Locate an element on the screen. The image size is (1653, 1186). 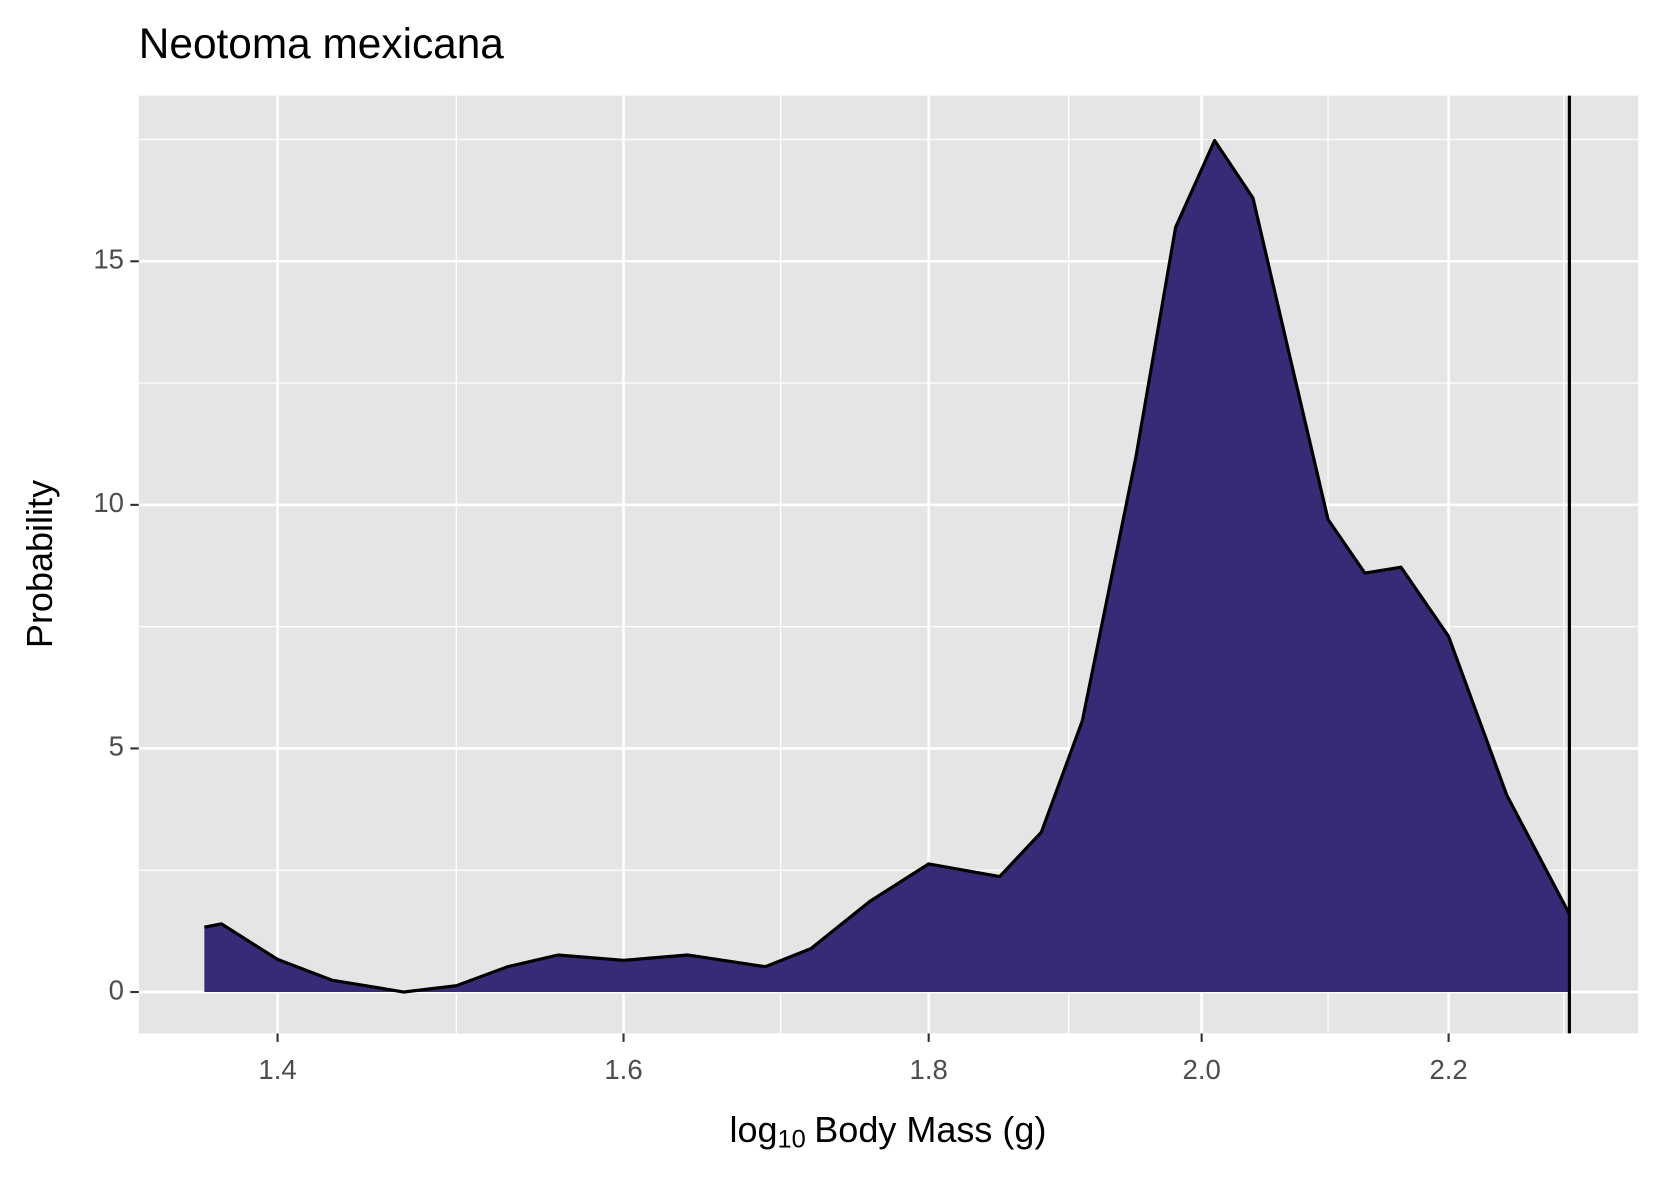
x-label-subscript: 10 is located at coordinates (792, 1139).